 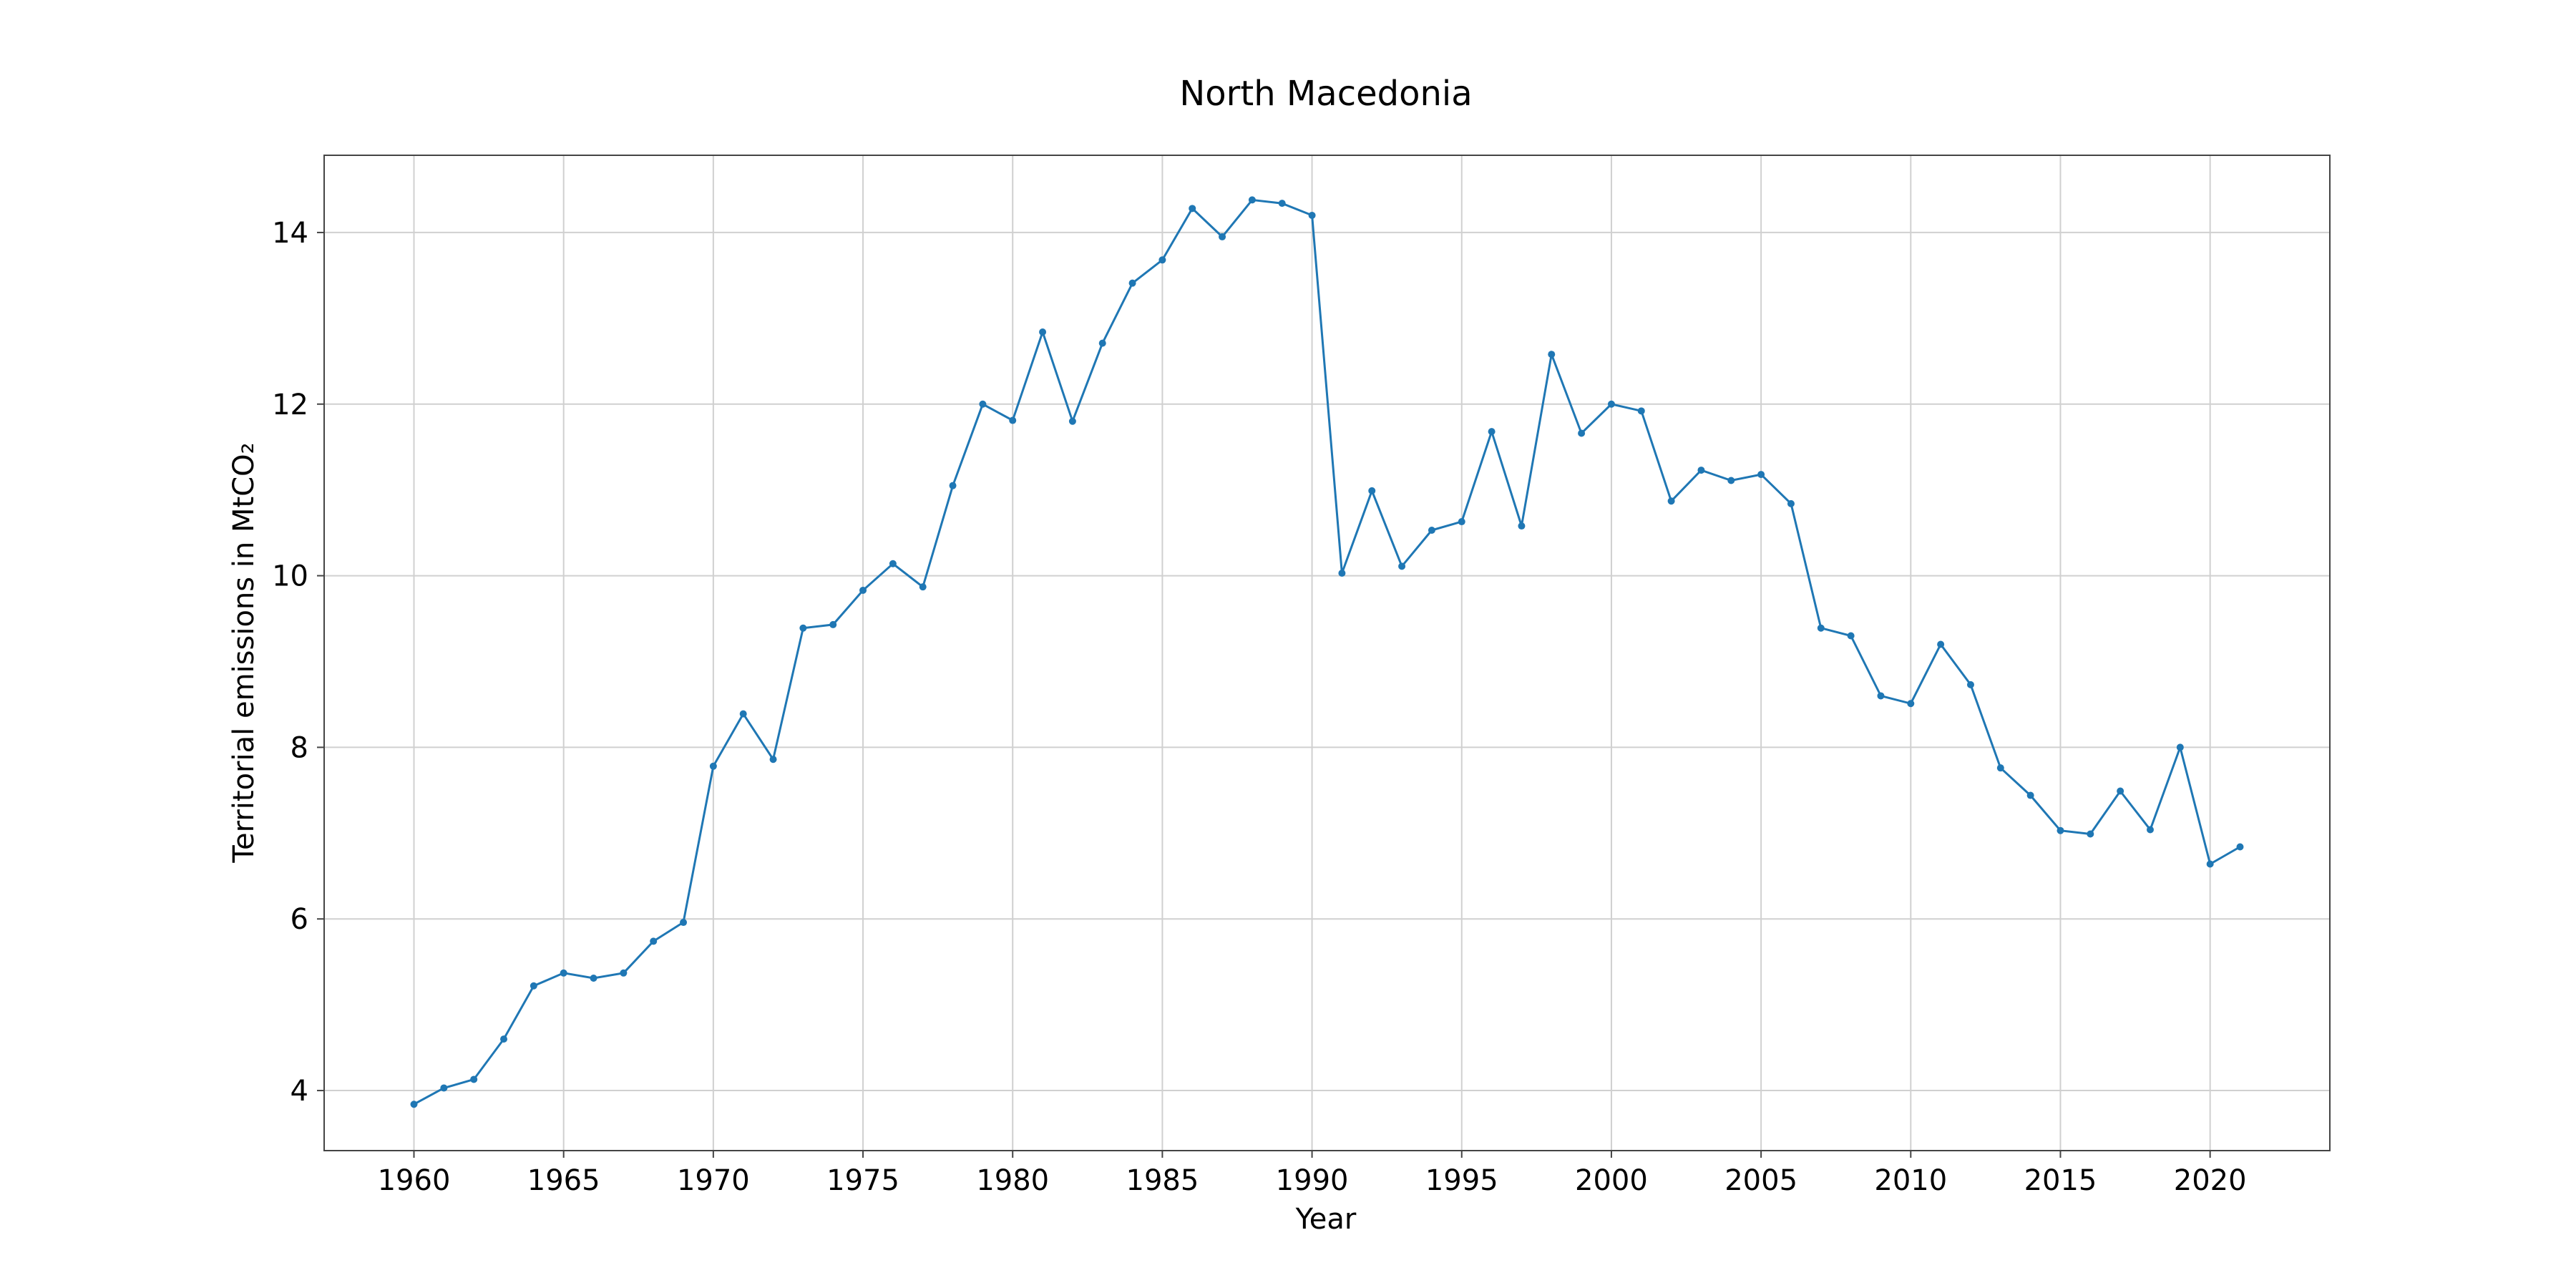 I want to click on x-tick-label: 2005, so click(x=1760, y=1180).